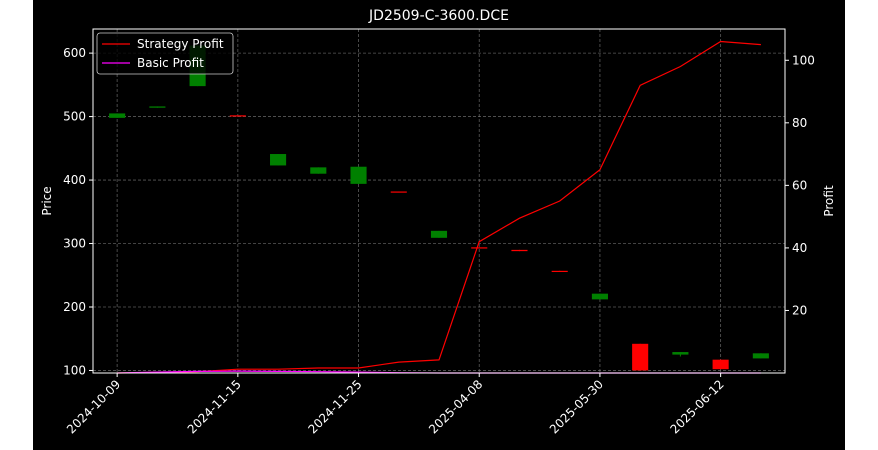  Describe the element at coordinates (799, 123) in the screenshot. I see `y-tick-label-right: 80` at that location.